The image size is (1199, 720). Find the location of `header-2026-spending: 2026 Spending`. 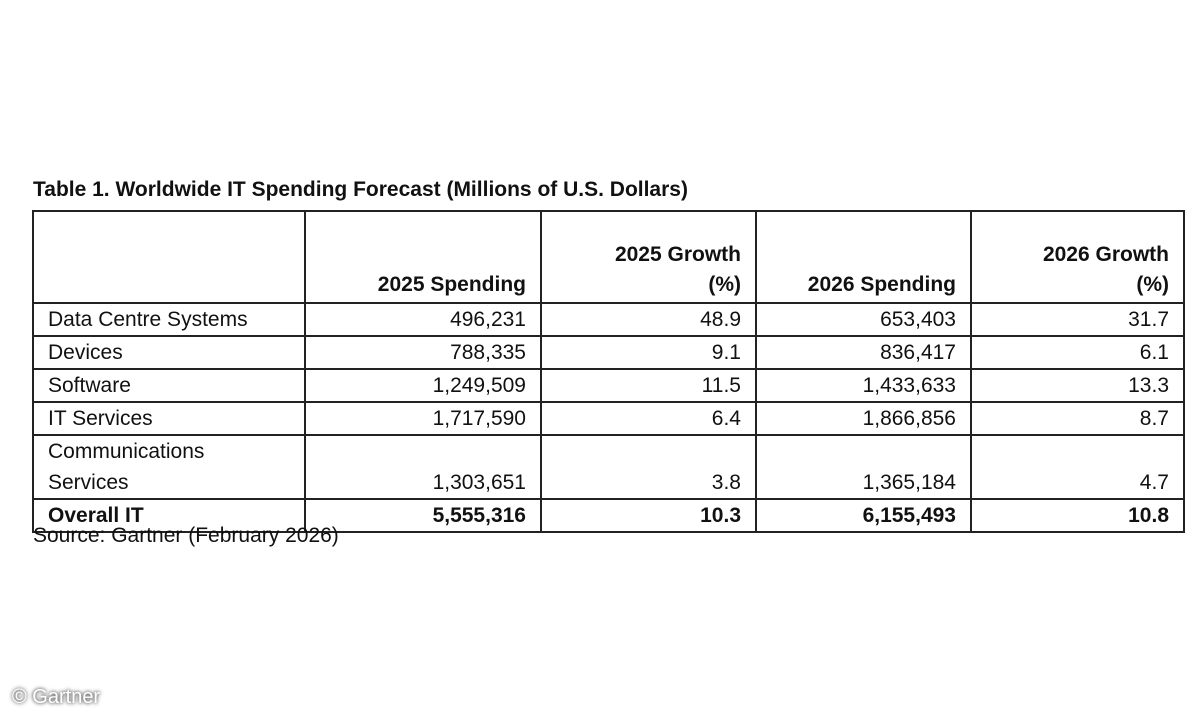

header-2026-spending: 2026 Spending is located at coordinates (863, 257).